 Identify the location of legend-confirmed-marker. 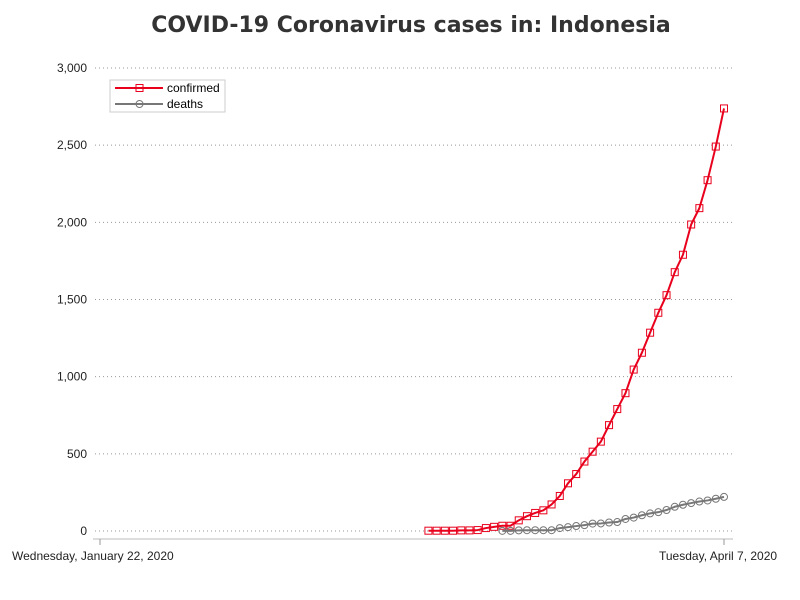
(139, 88).